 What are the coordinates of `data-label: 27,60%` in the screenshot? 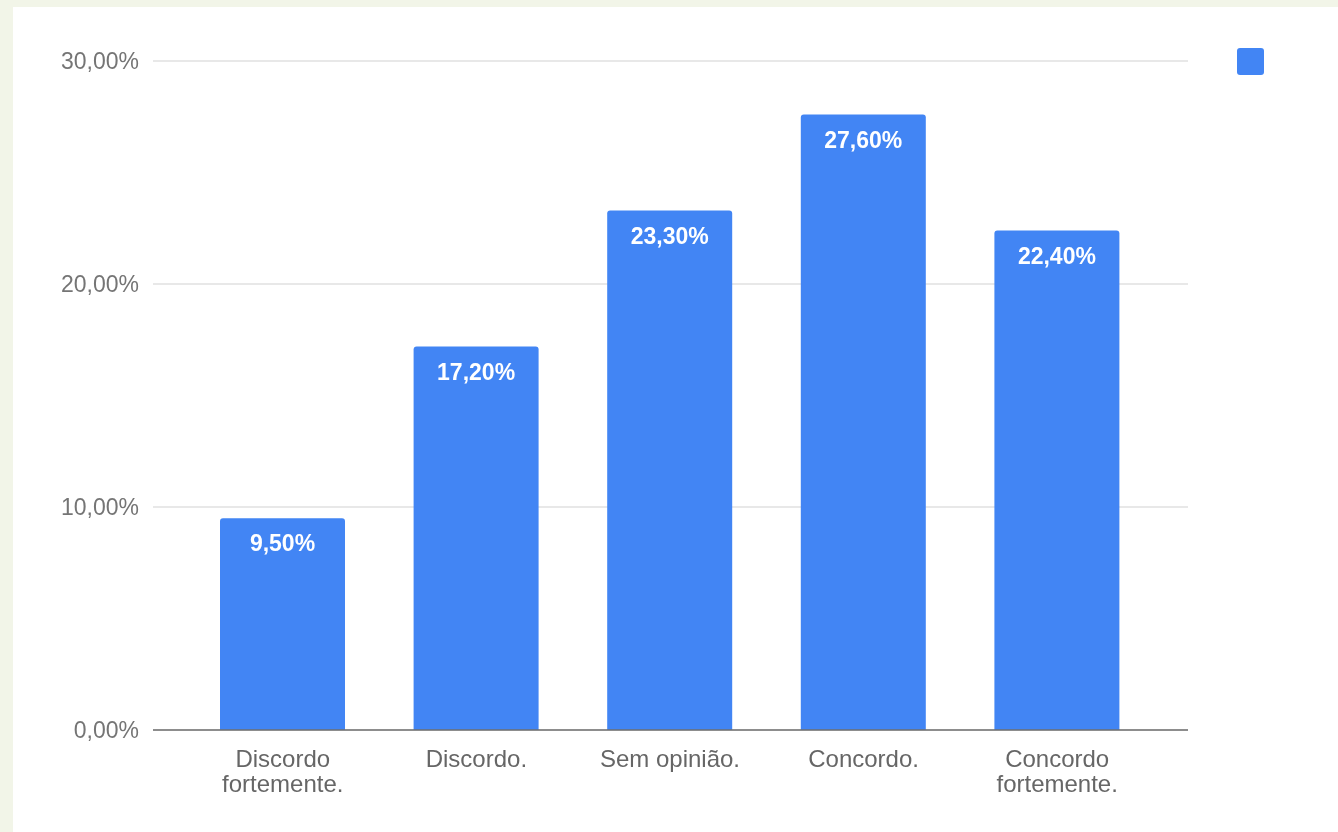 It's located at (863, 139).